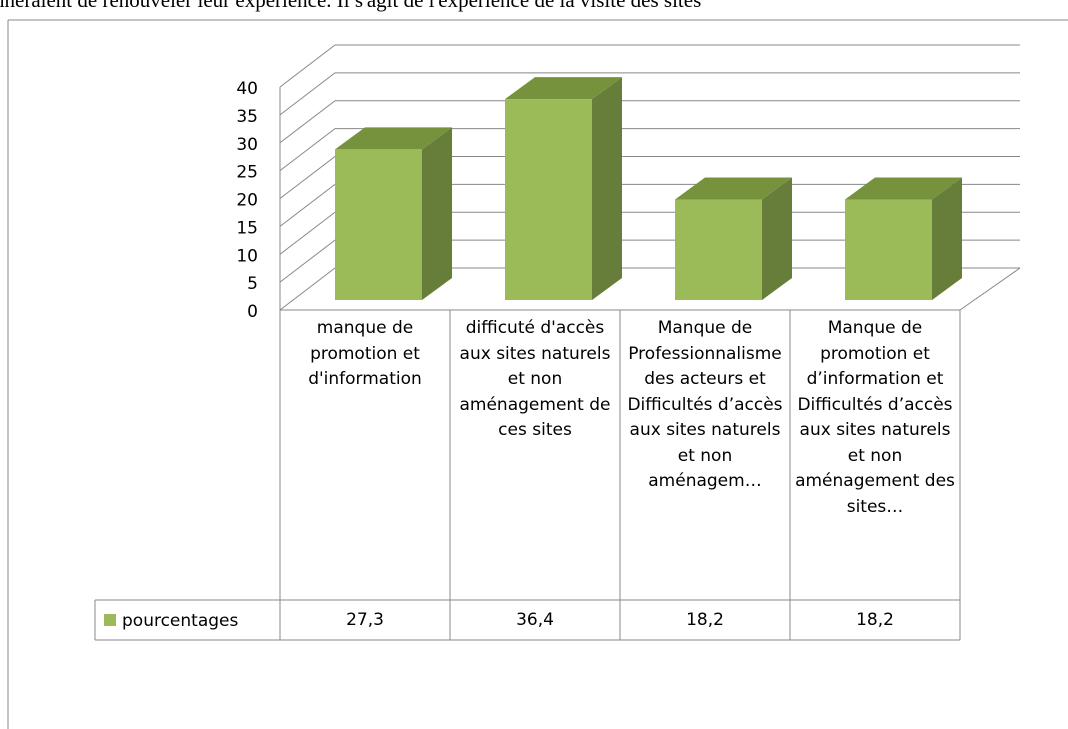 Image resolution: width=1068 pixels, height=729 pixels. I want to click on legend-swatch, so click(110, 620).